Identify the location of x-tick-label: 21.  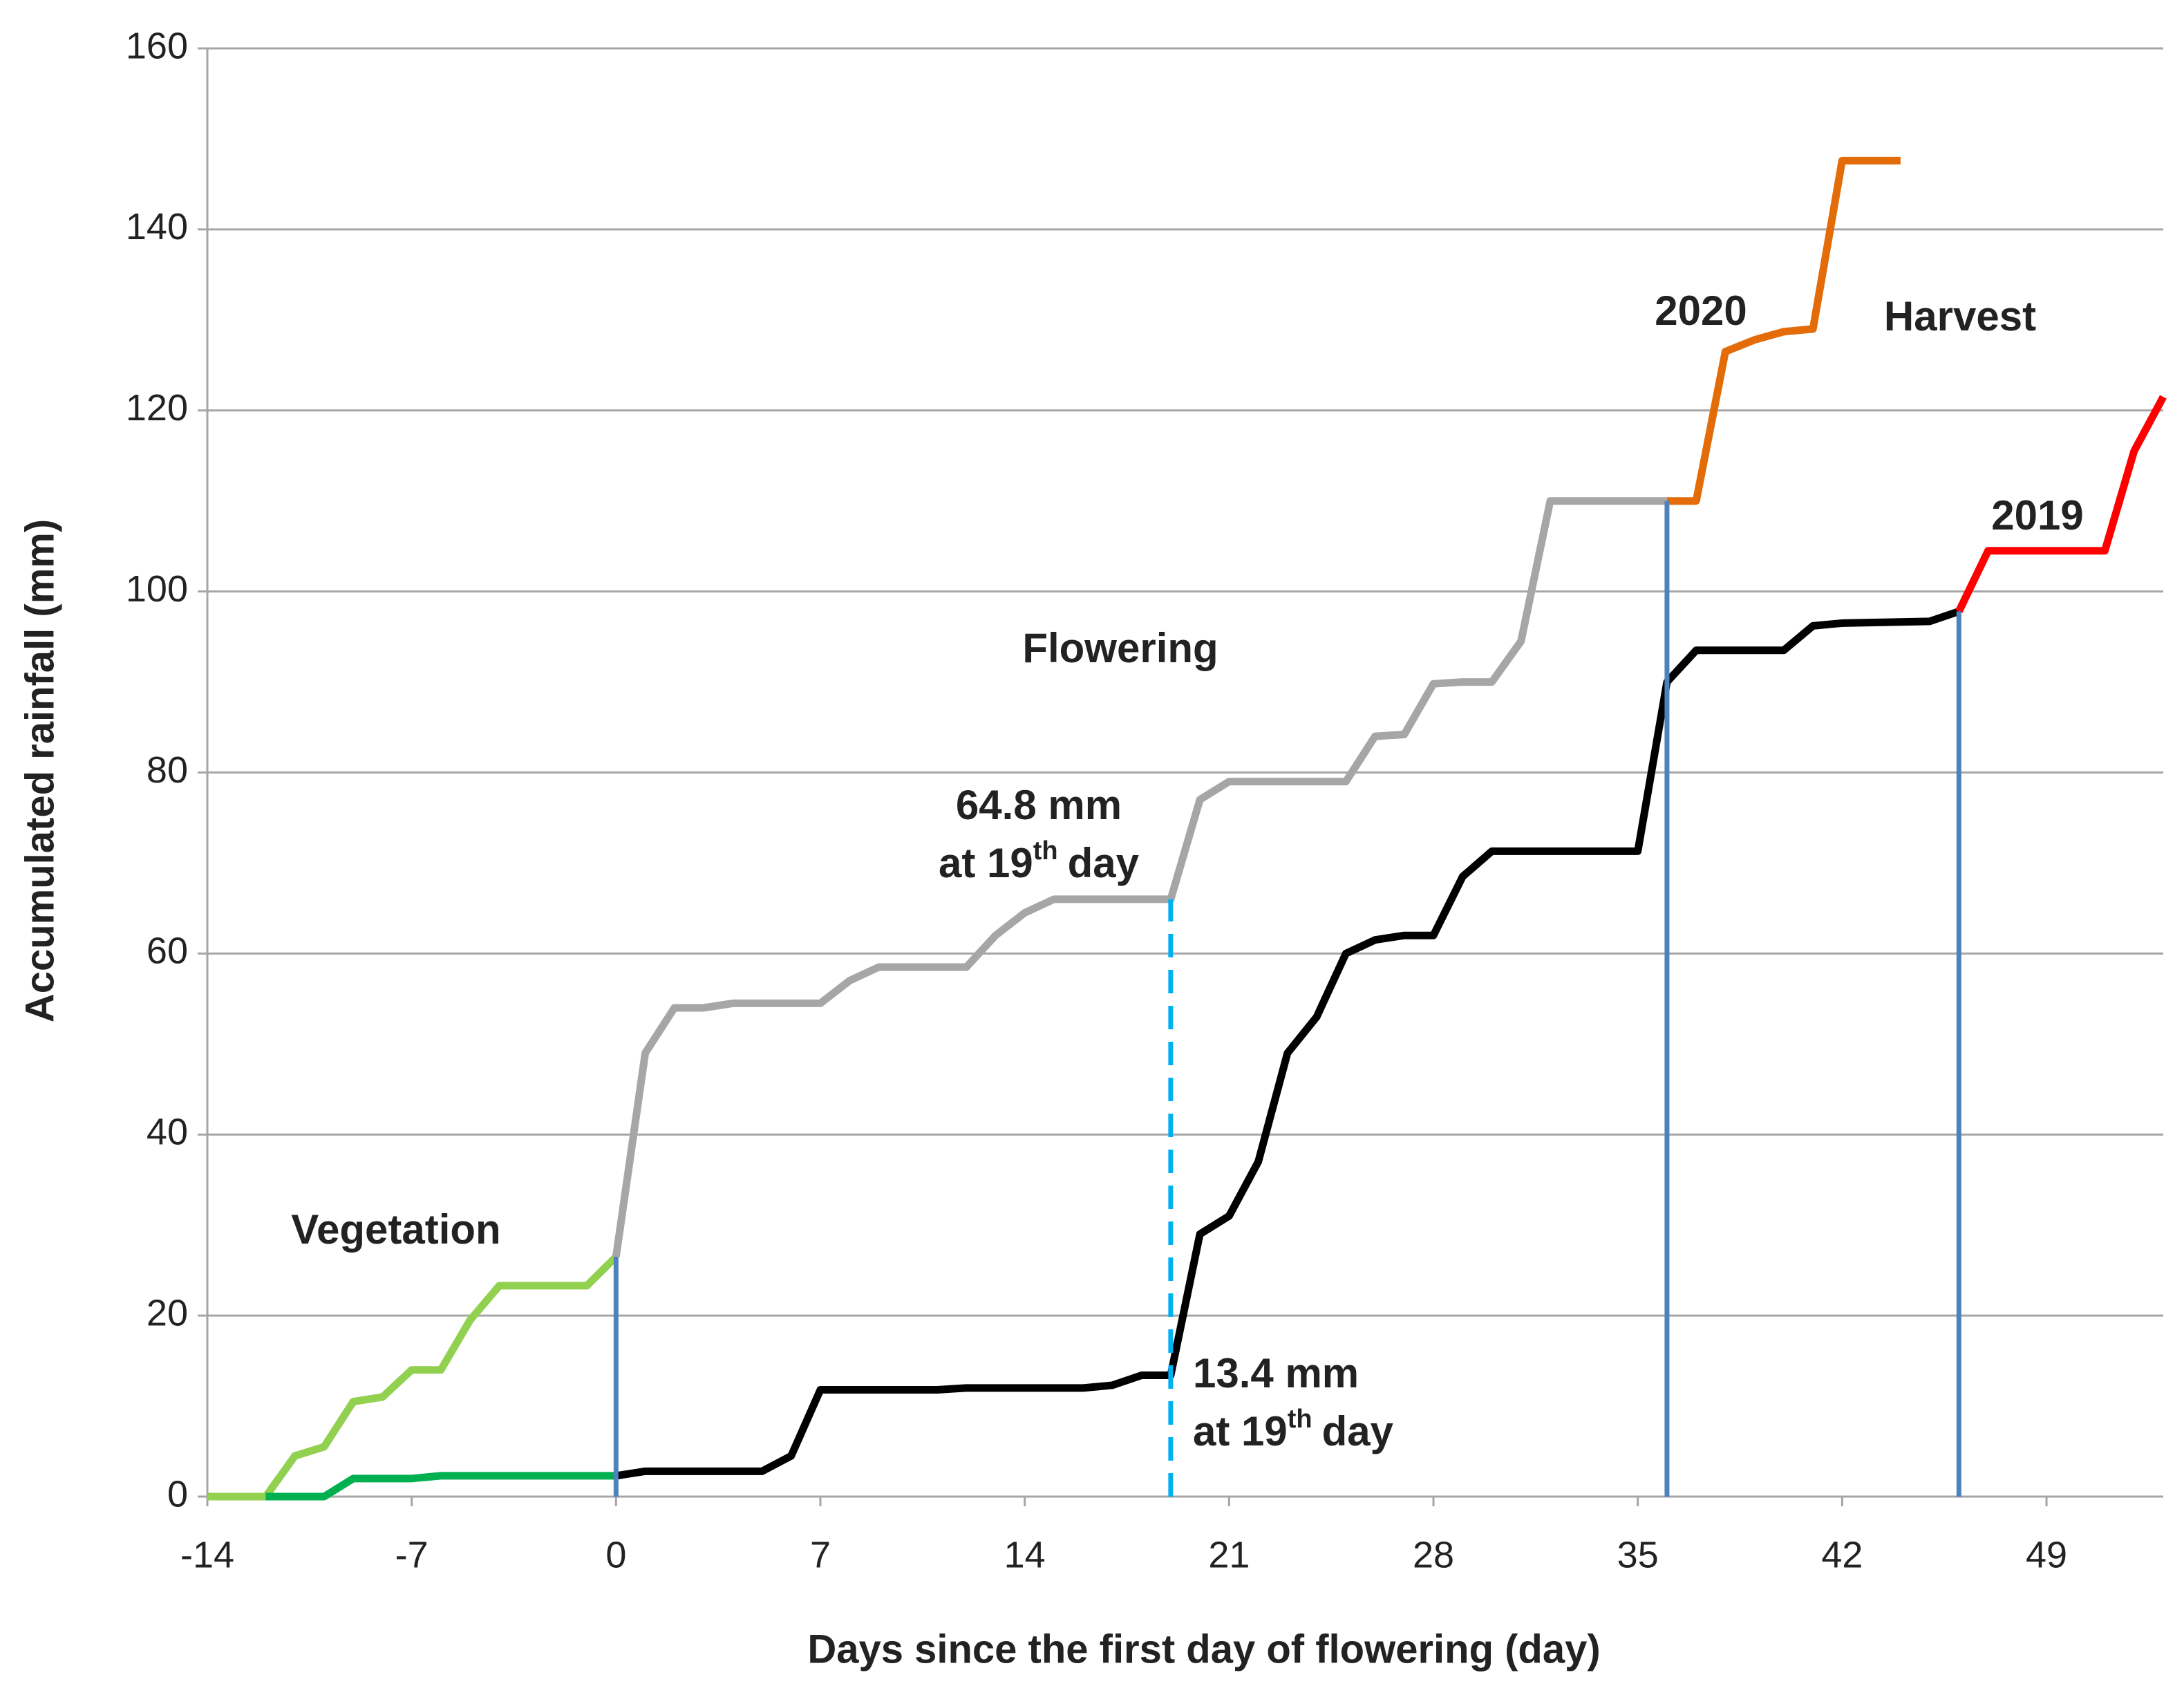
(1229, 1554).